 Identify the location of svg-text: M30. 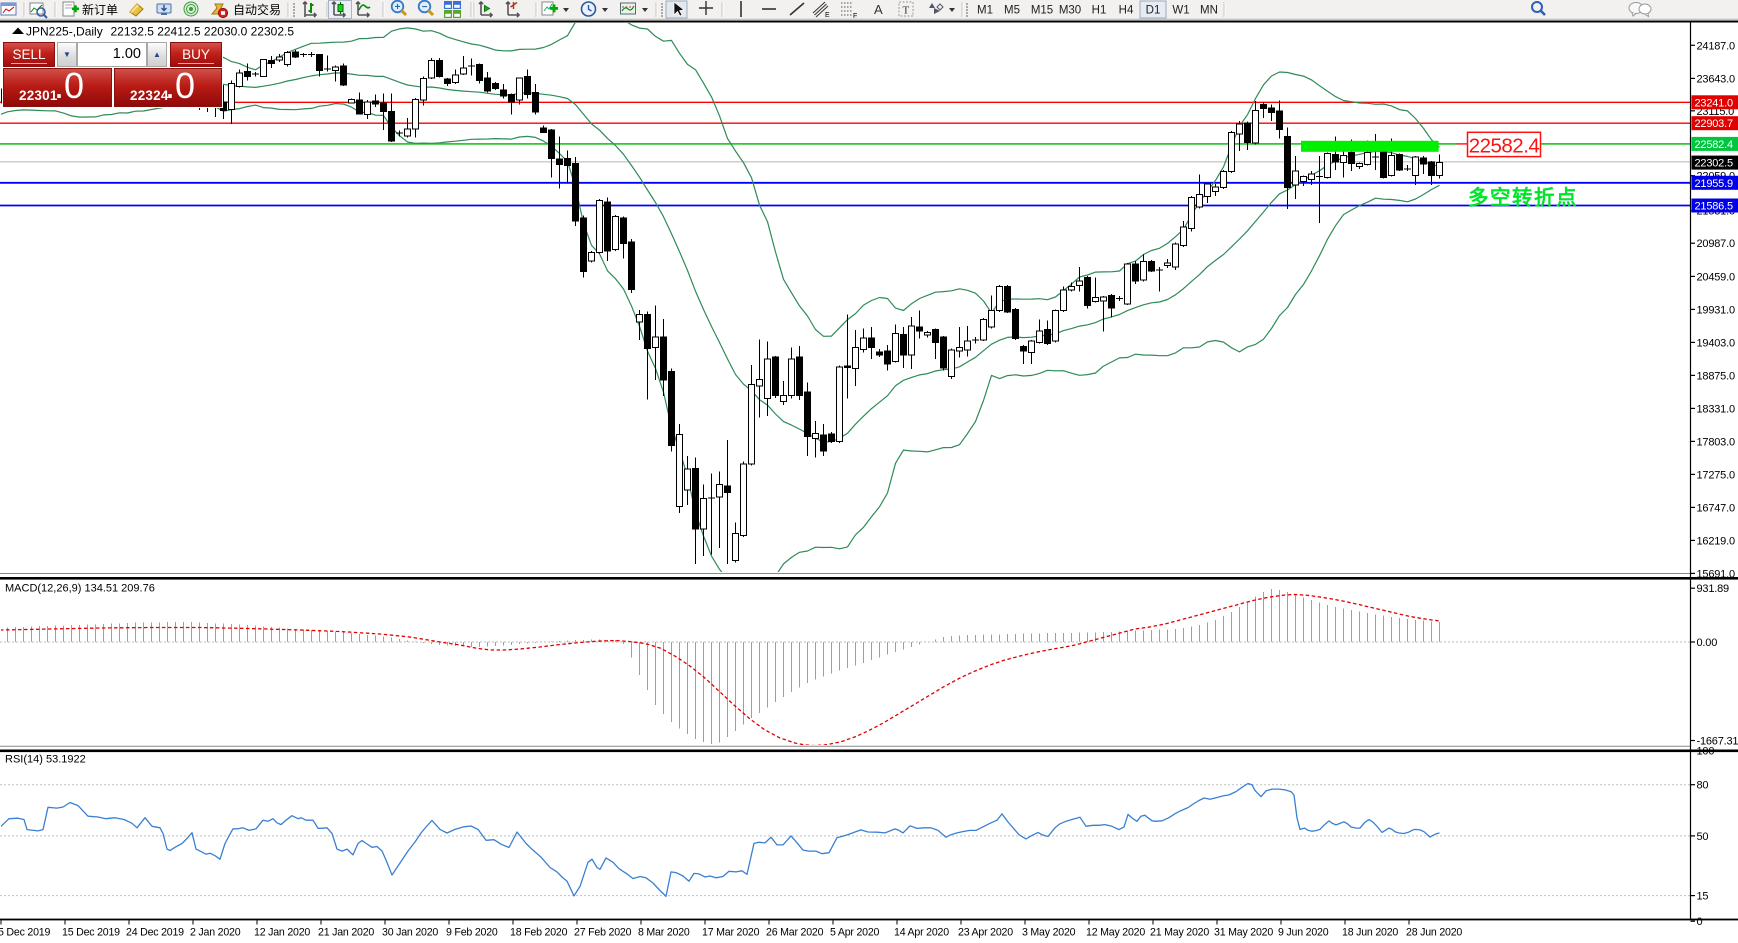
(1070, 11).